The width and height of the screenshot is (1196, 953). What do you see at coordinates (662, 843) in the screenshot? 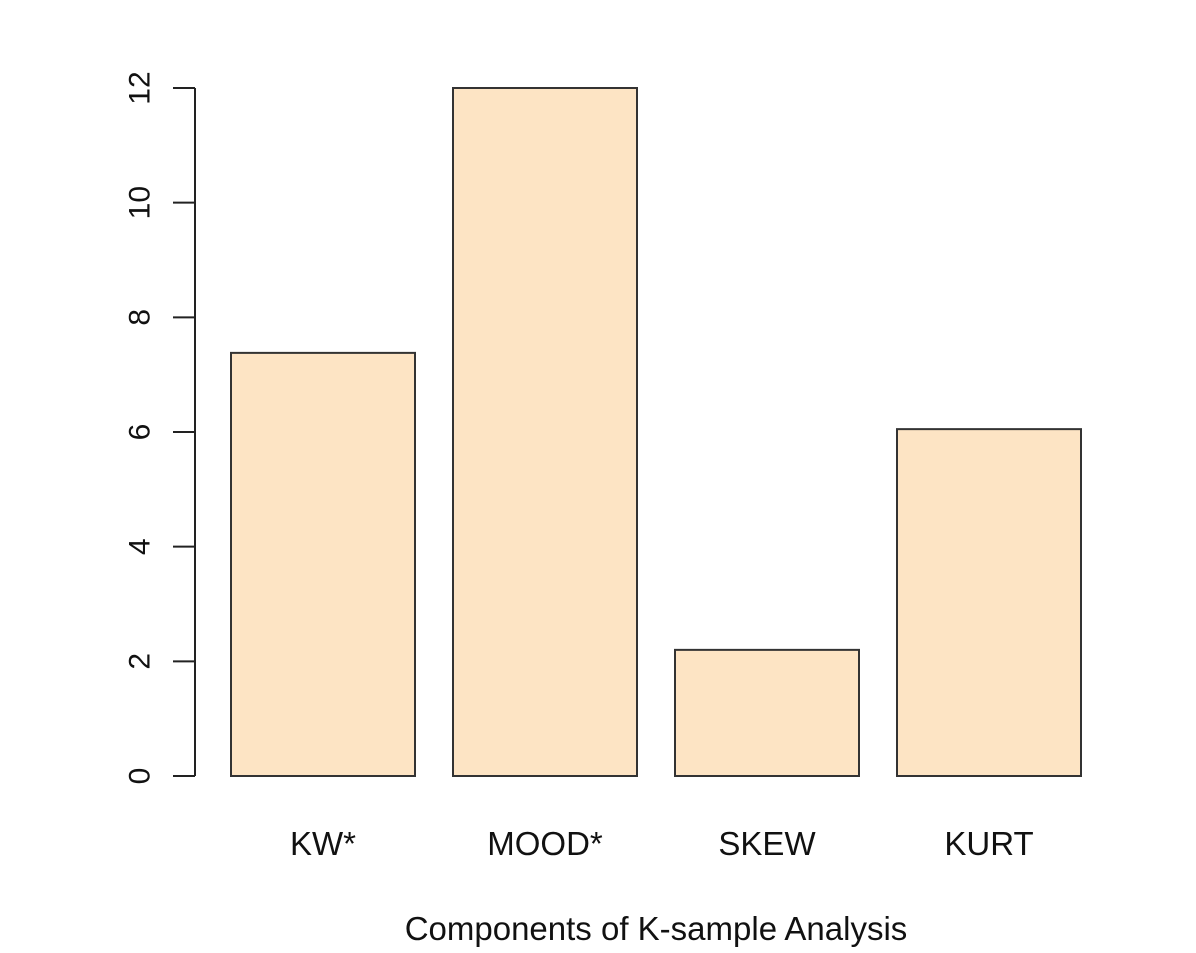
I see `x-category-labels: KW* MOOD* SKEW KURT` at bounding box center [662, 843].